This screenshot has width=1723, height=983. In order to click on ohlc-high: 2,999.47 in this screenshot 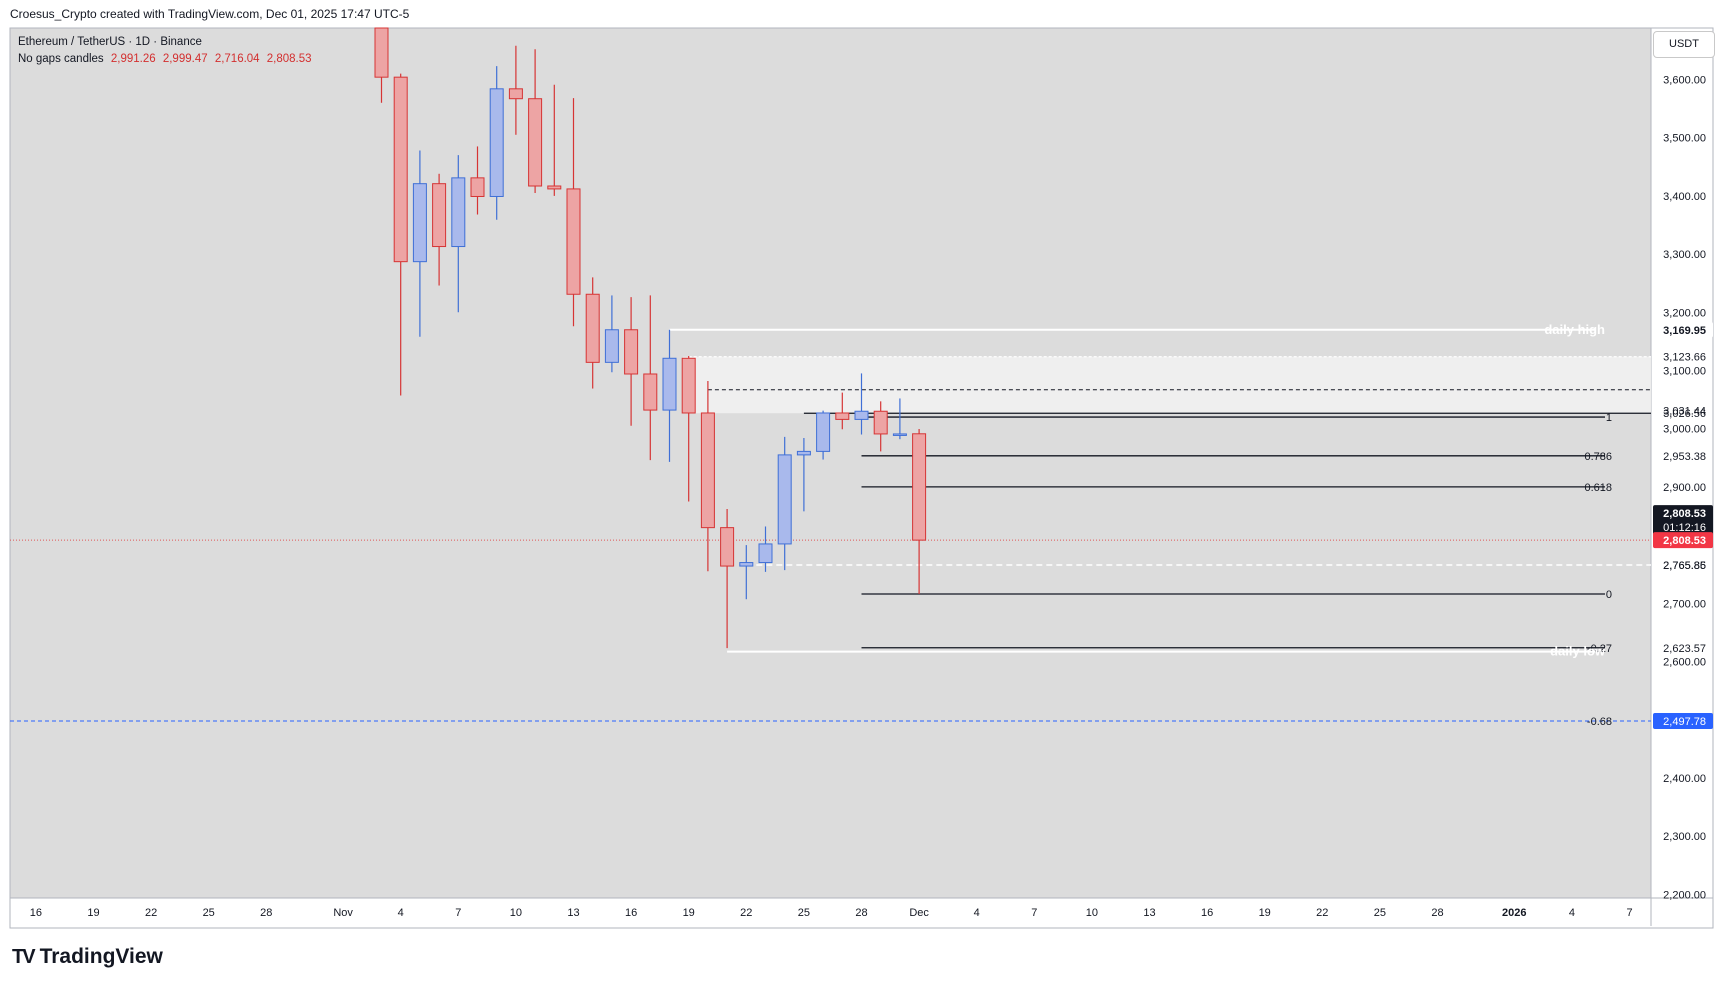, I will do `click(185, 59)`.